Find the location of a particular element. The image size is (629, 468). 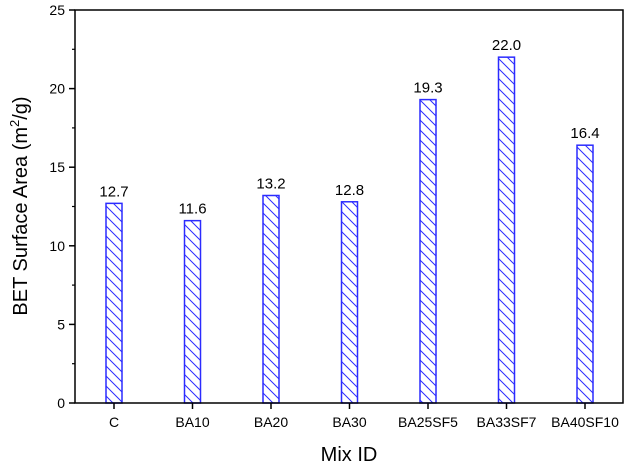

y-axis: 0 5 10 15 20 25 is located at coordinates (62, 206).